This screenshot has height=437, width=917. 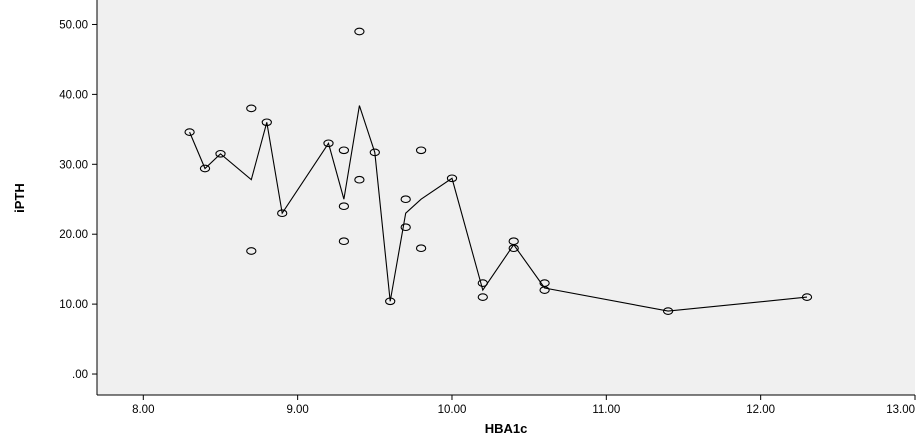 What do you see at coordinates (73, 95) in the screenshot?
I see `y-tick-label: 40.00` at bounding box center [73, 95].